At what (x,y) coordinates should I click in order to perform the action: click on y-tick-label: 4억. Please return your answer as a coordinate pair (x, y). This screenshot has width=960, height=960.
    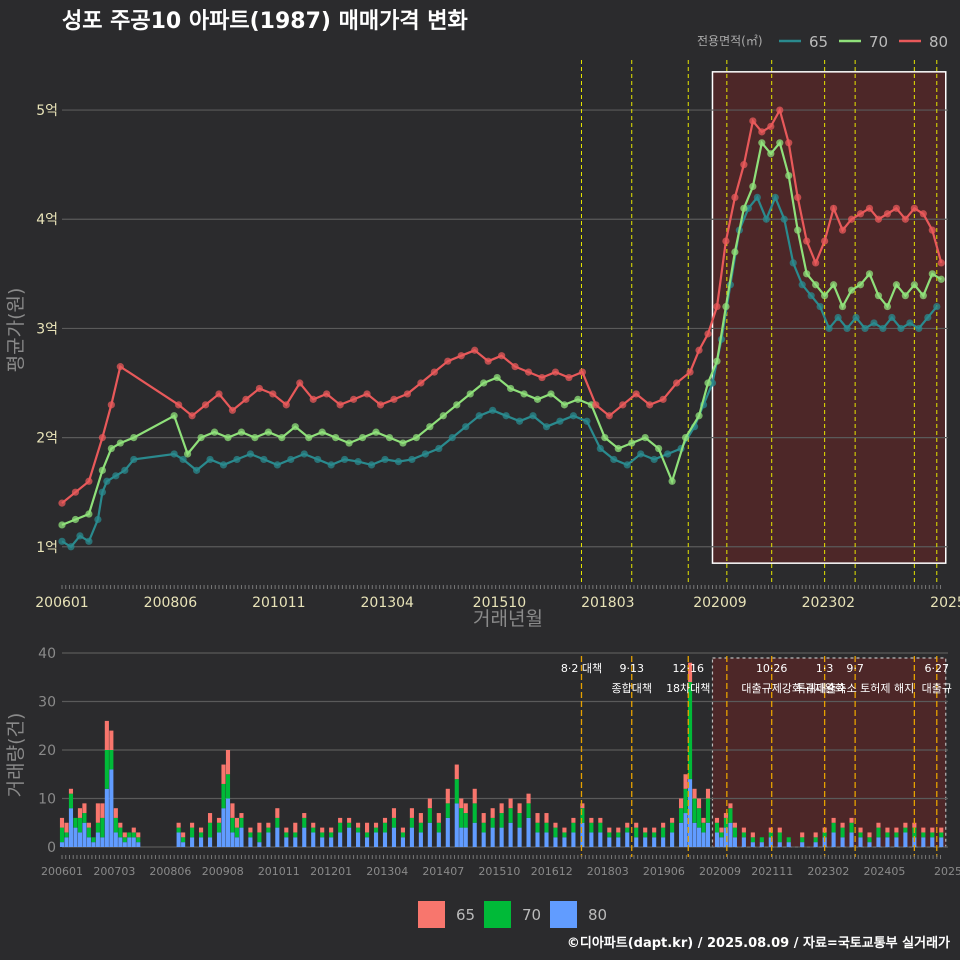
    Looking at the image, I should click on (47, 220).